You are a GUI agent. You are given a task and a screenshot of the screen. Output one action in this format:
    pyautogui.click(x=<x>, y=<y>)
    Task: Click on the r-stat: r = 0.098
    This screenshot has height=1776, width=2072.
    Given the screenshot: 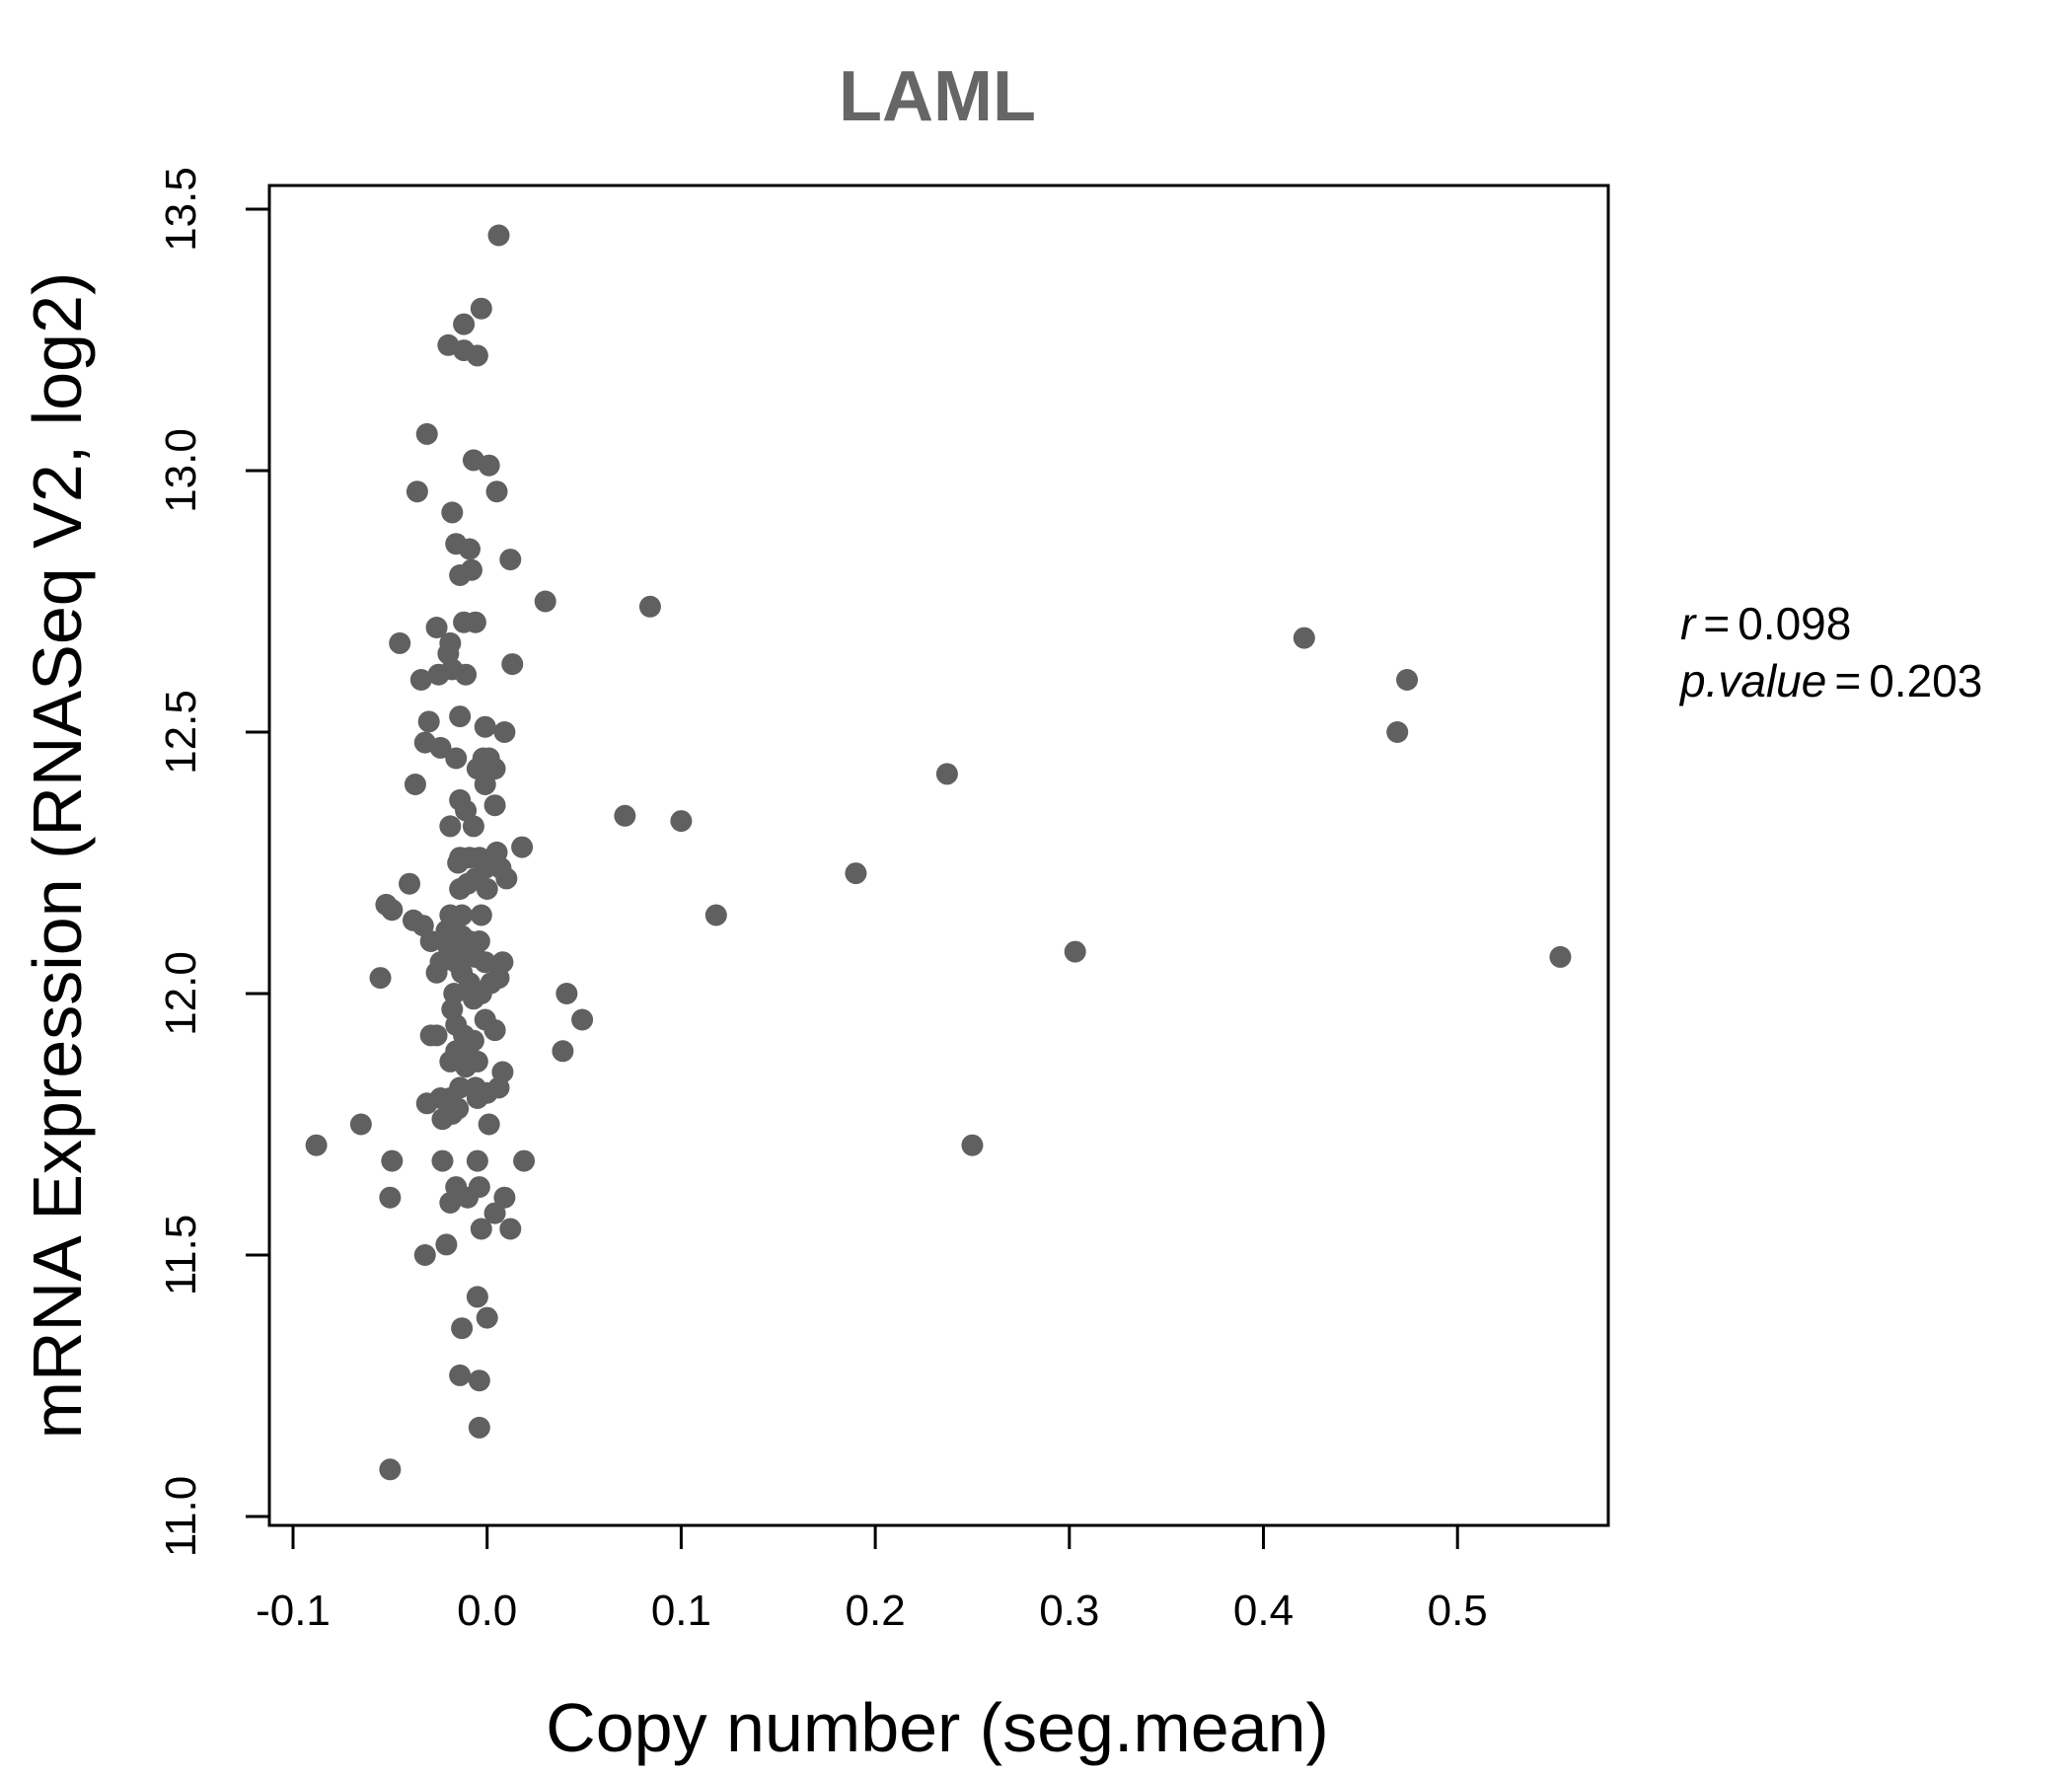 What is the action you would take?
    pyautogui.click(x=1766, y=624)
    